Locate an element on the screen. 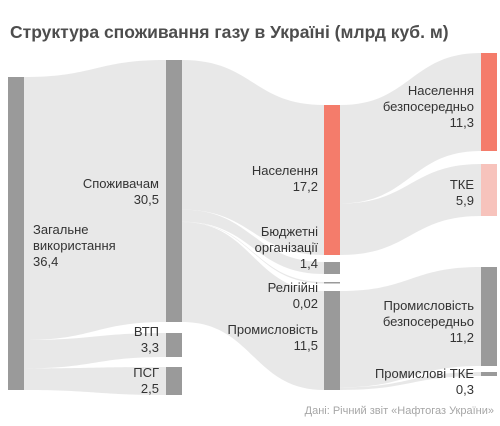  node-label-tke: ТКЕ is located at coordinates (462, 184).